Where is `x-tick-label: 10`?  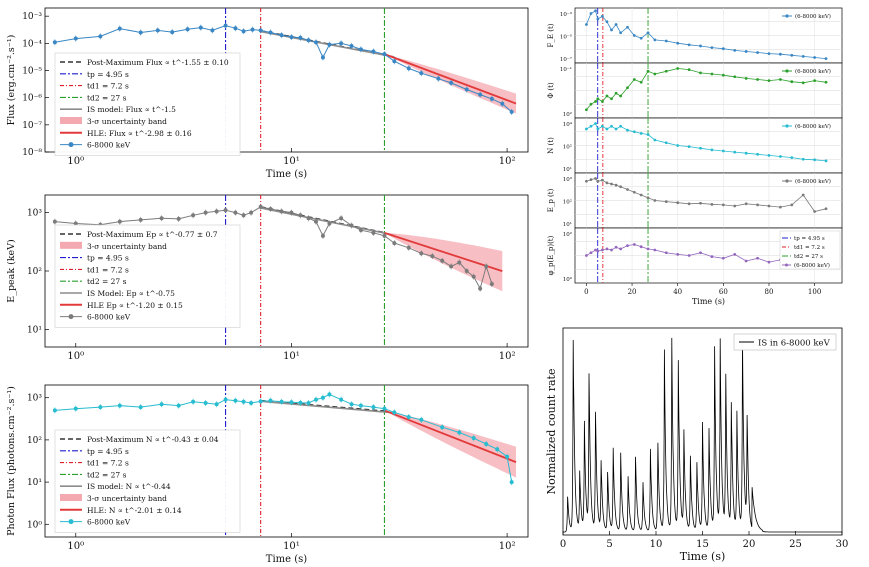 x-tick-label: 10 is located at coordinates (656, 544).